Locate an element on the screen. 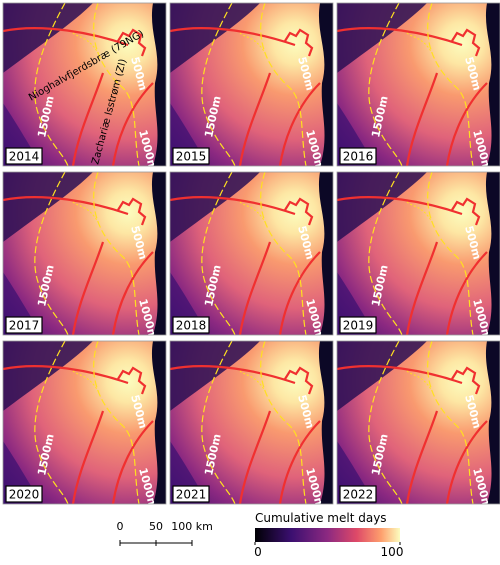 The image size is (500, 565). colorbar: Cumulative melt days 0 100 is located at coordinates (328, 535).